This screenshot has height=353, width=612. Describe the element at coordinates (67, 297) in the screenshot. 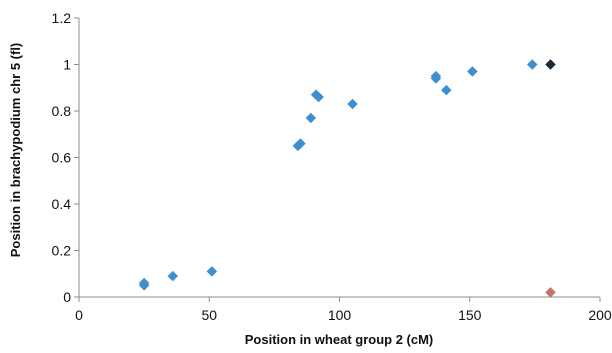

I see `y-tick-label: 0` at that location.